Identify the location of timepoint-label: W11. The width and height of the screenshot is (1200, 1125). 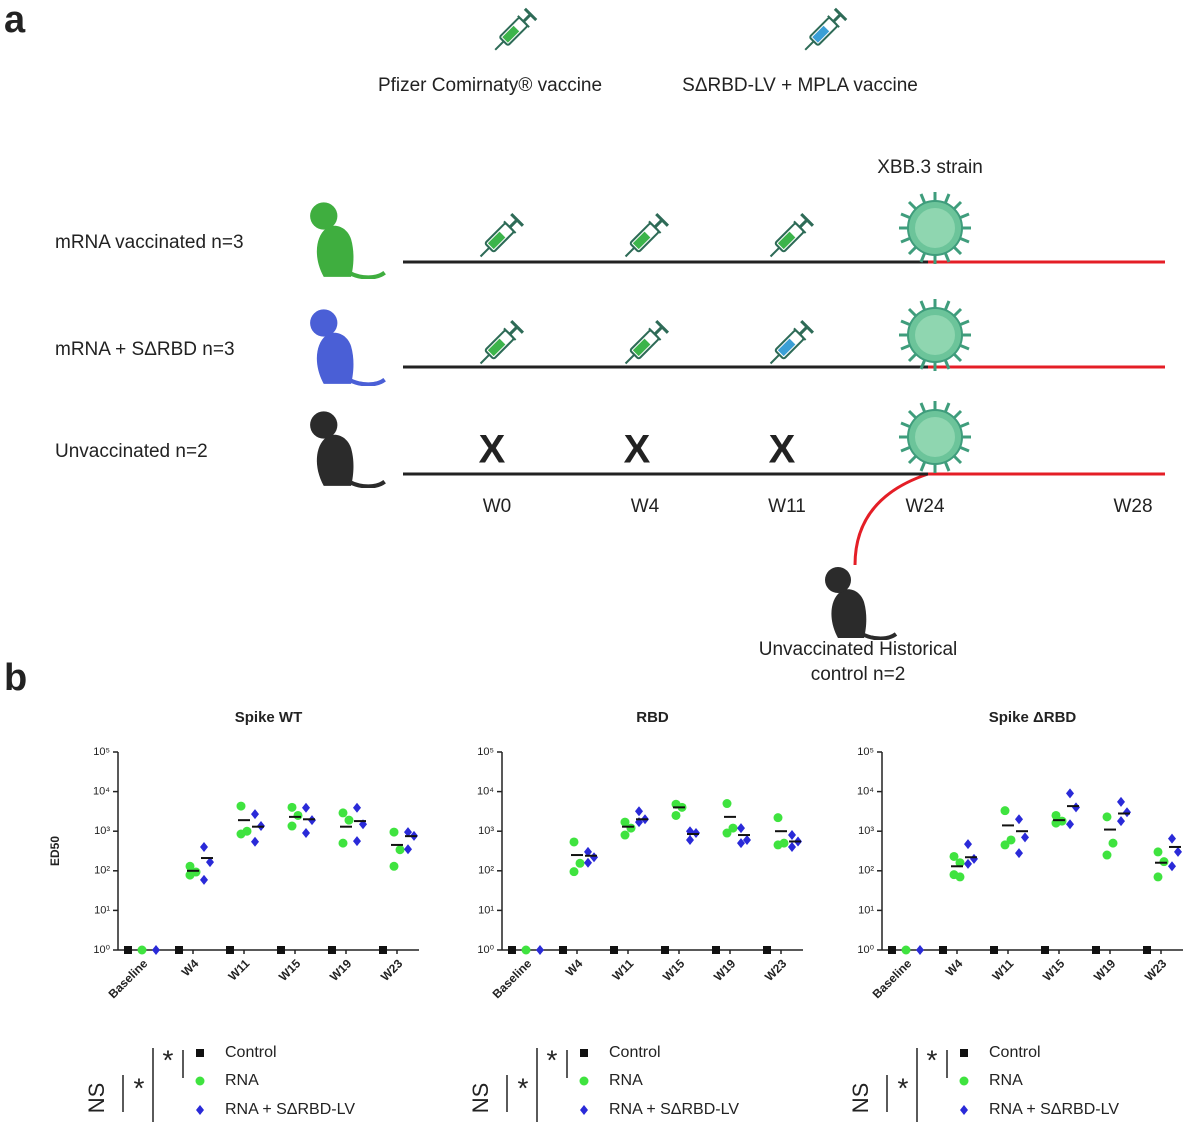
(787, 506).